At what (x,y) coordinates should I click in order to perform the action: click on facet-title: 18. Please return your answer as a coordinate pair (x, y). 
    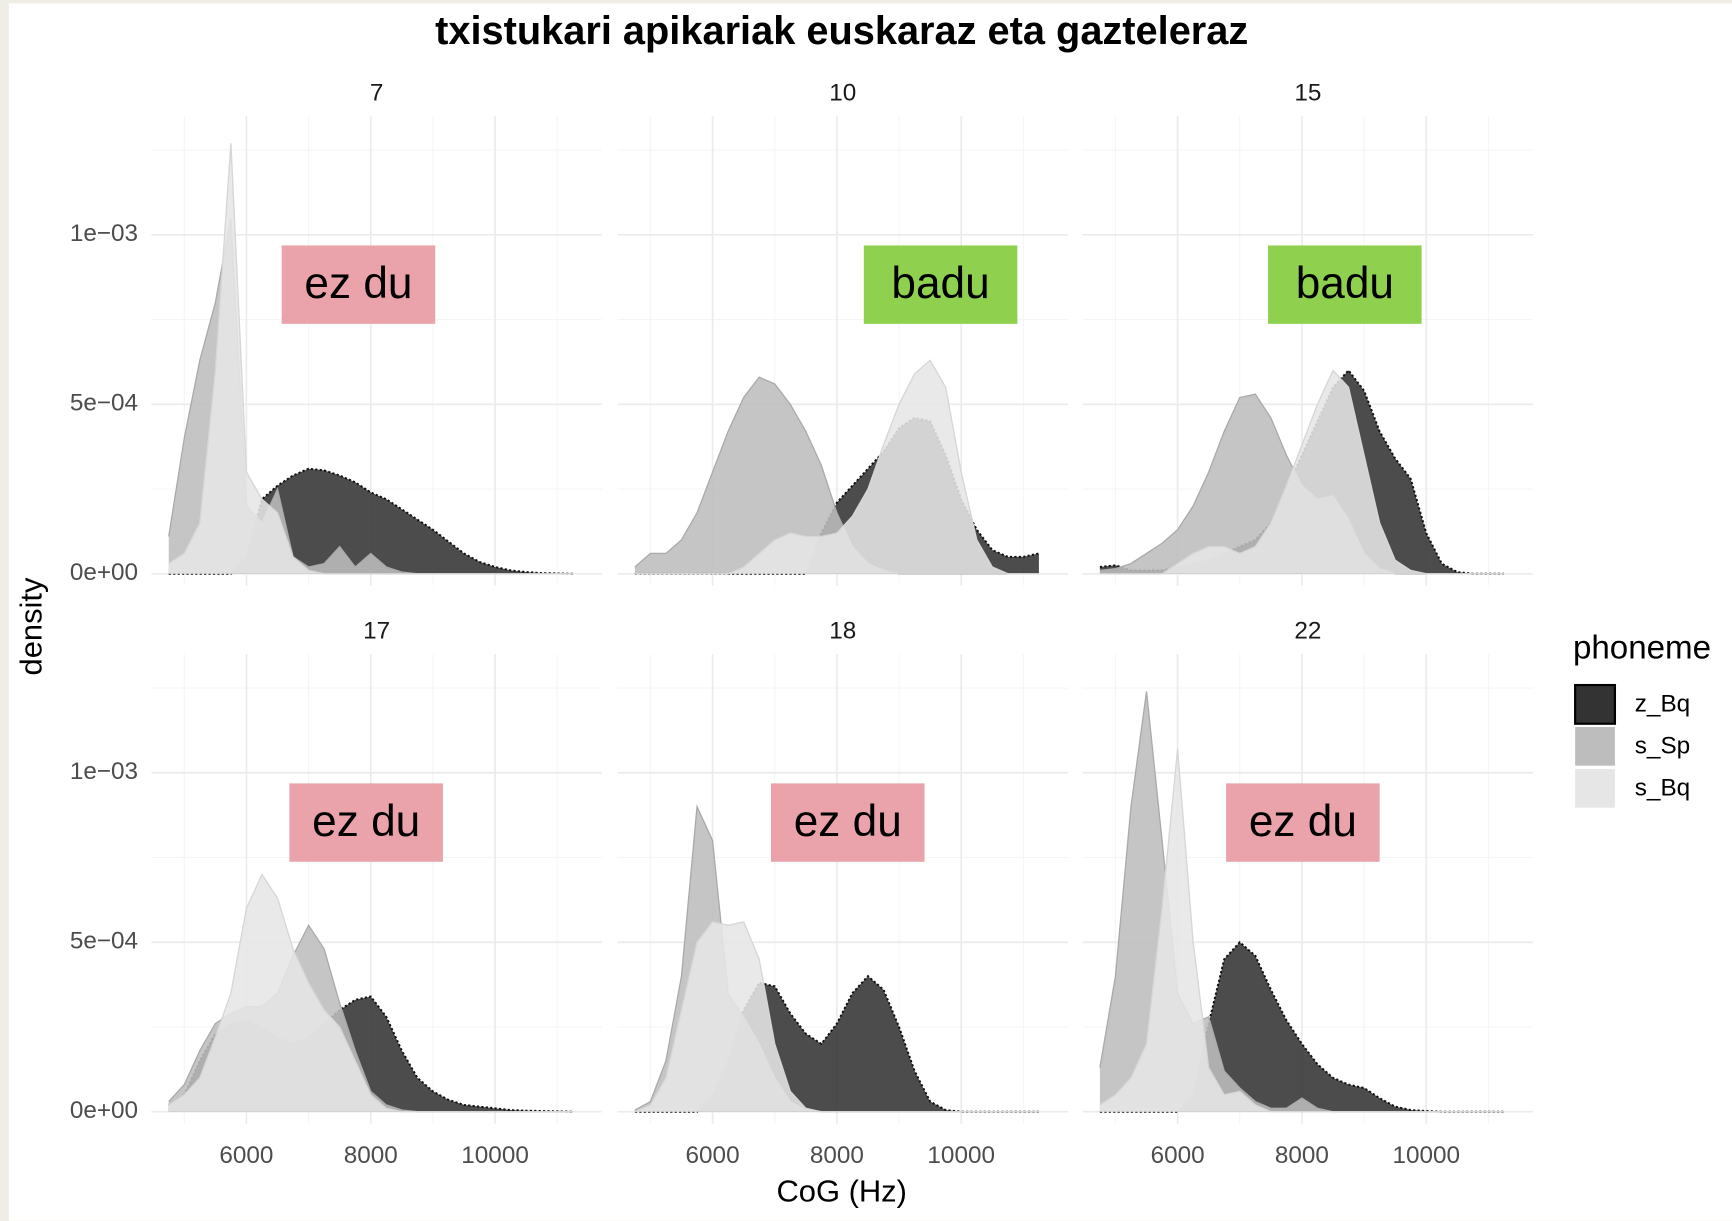
    Looking at the image, I should click on (842, 630).